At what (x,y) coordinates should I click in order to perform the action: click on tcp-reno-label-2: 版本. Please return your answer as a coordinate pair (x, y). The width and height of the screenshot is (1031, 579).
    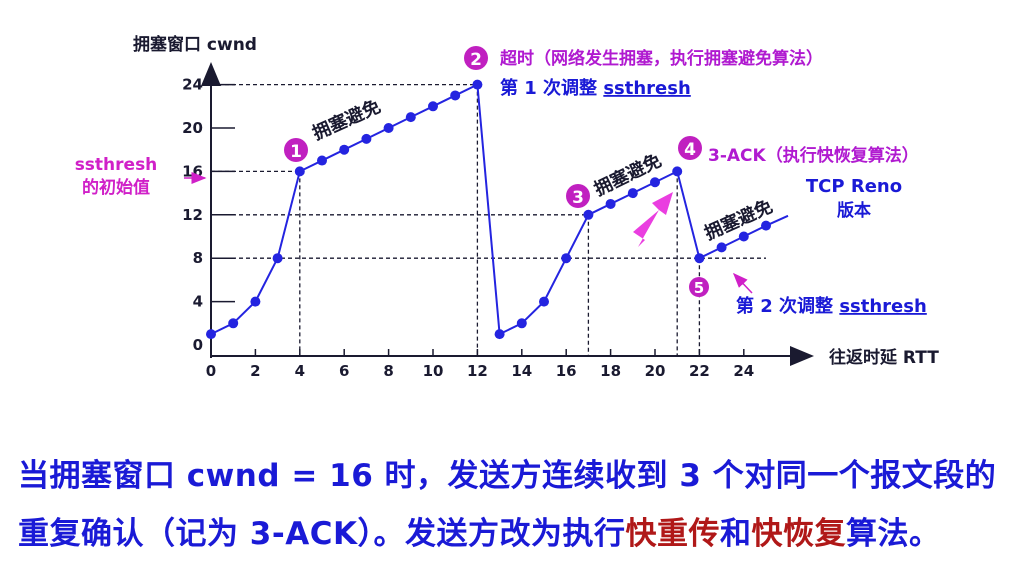
    Looking at the image, I should click on (854, 210).